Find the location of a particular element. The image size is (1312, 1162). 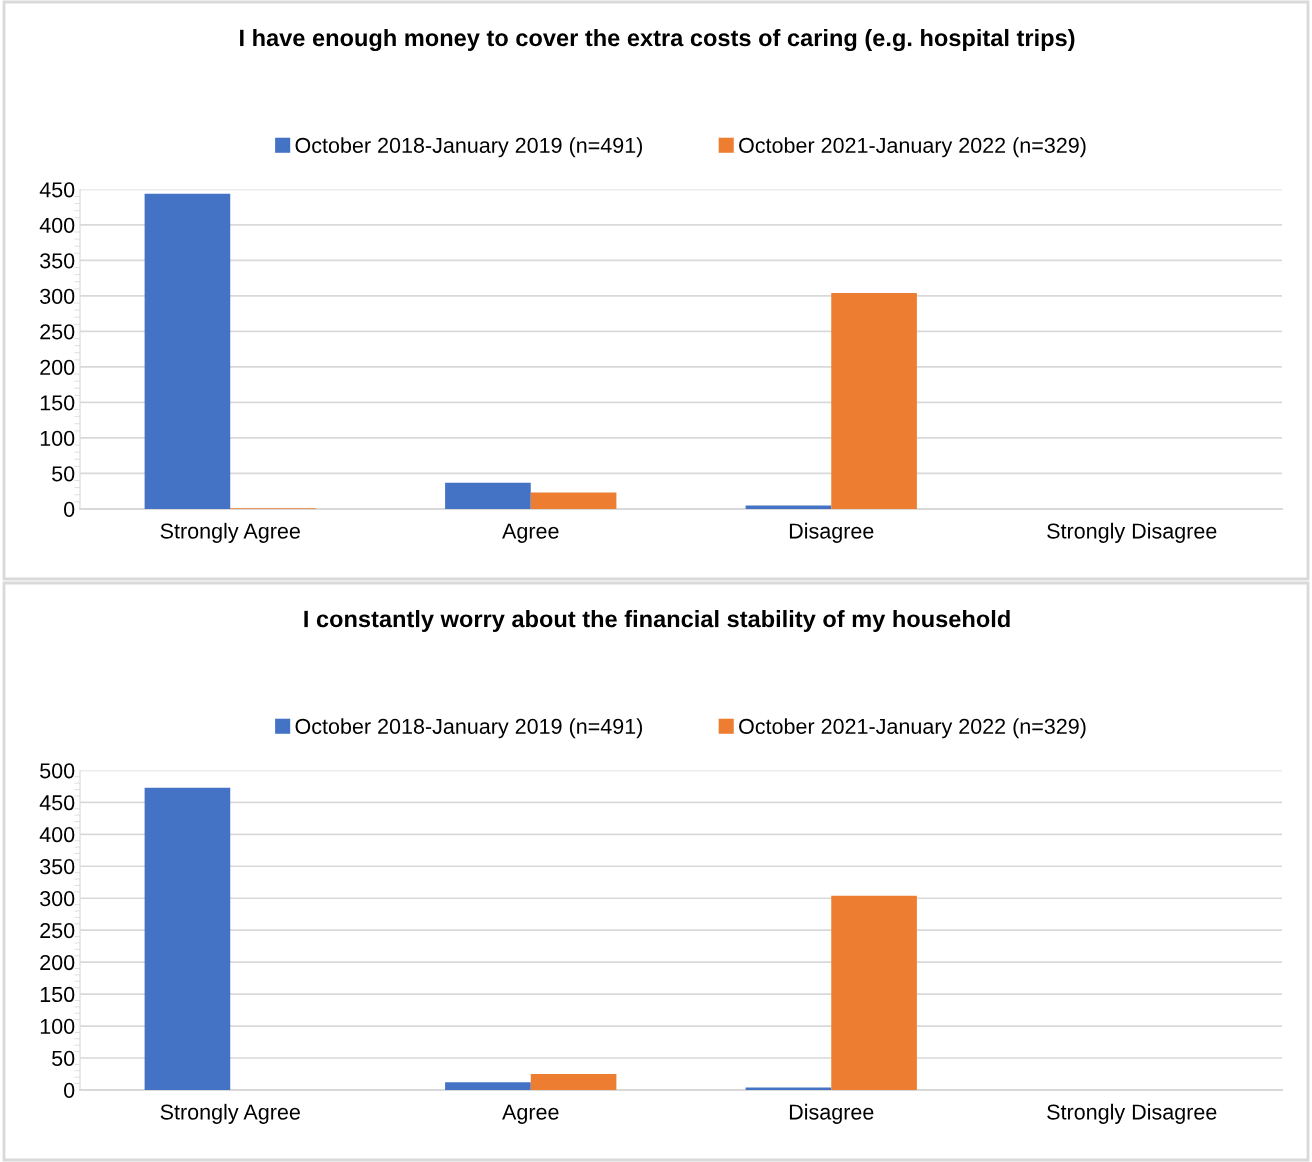

chart-title: I constantly worry about the financial stability of my household is located at coordinates (657, 620).